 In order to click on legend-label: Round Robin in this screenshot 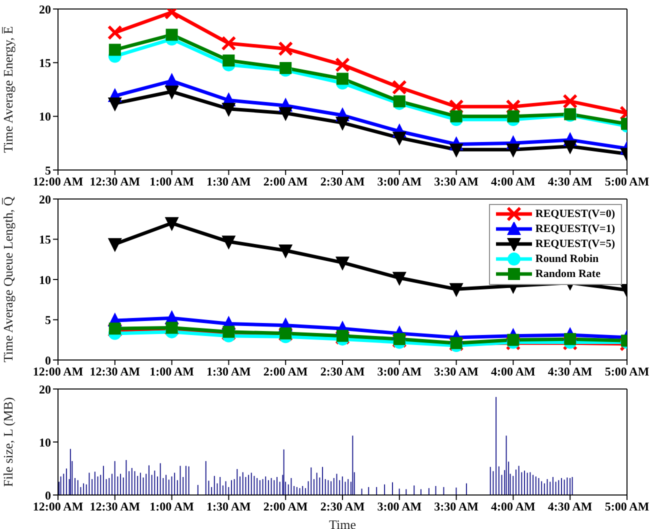, I will do `click(567, 259)`.